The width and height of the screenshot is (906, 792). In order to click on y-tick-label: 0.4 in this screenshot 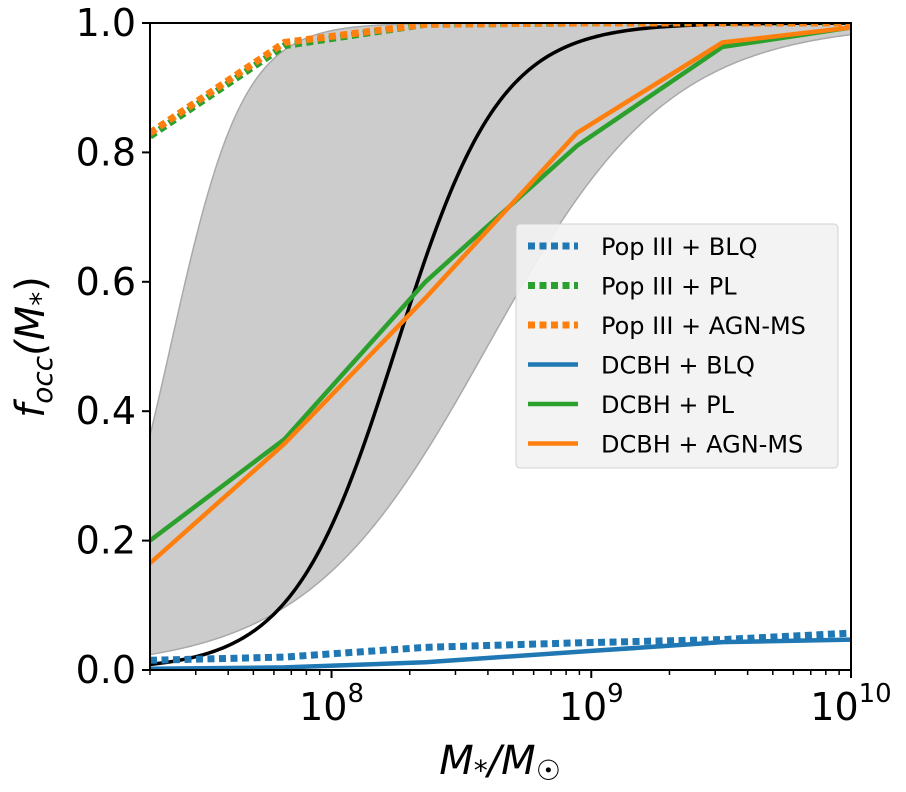, I will do `click(106, 411)`.